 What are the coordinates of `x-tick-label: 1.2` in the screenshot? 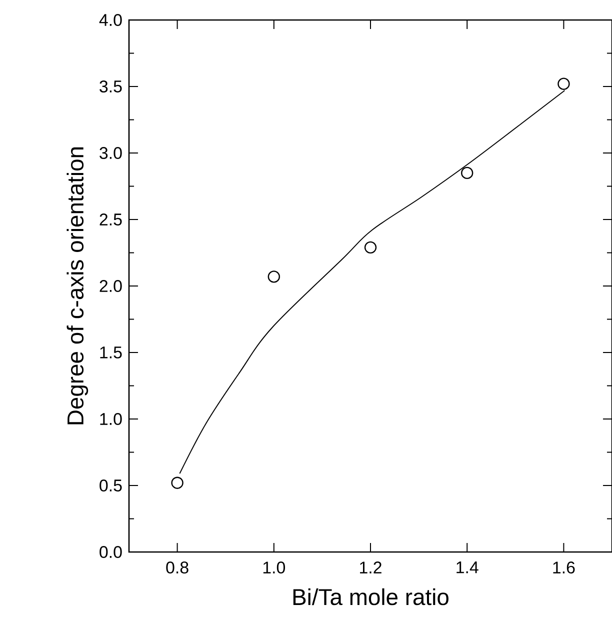 It's located at (371, 568).